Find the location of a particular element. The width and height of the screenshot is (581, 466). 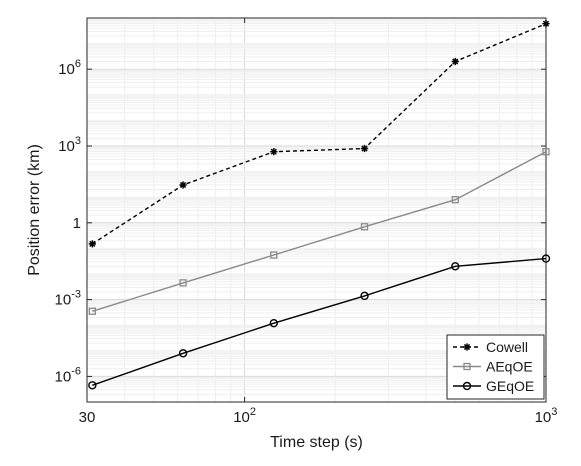

legend: Cowell AEqOE GEqOE is located at coordinates (495, 367).